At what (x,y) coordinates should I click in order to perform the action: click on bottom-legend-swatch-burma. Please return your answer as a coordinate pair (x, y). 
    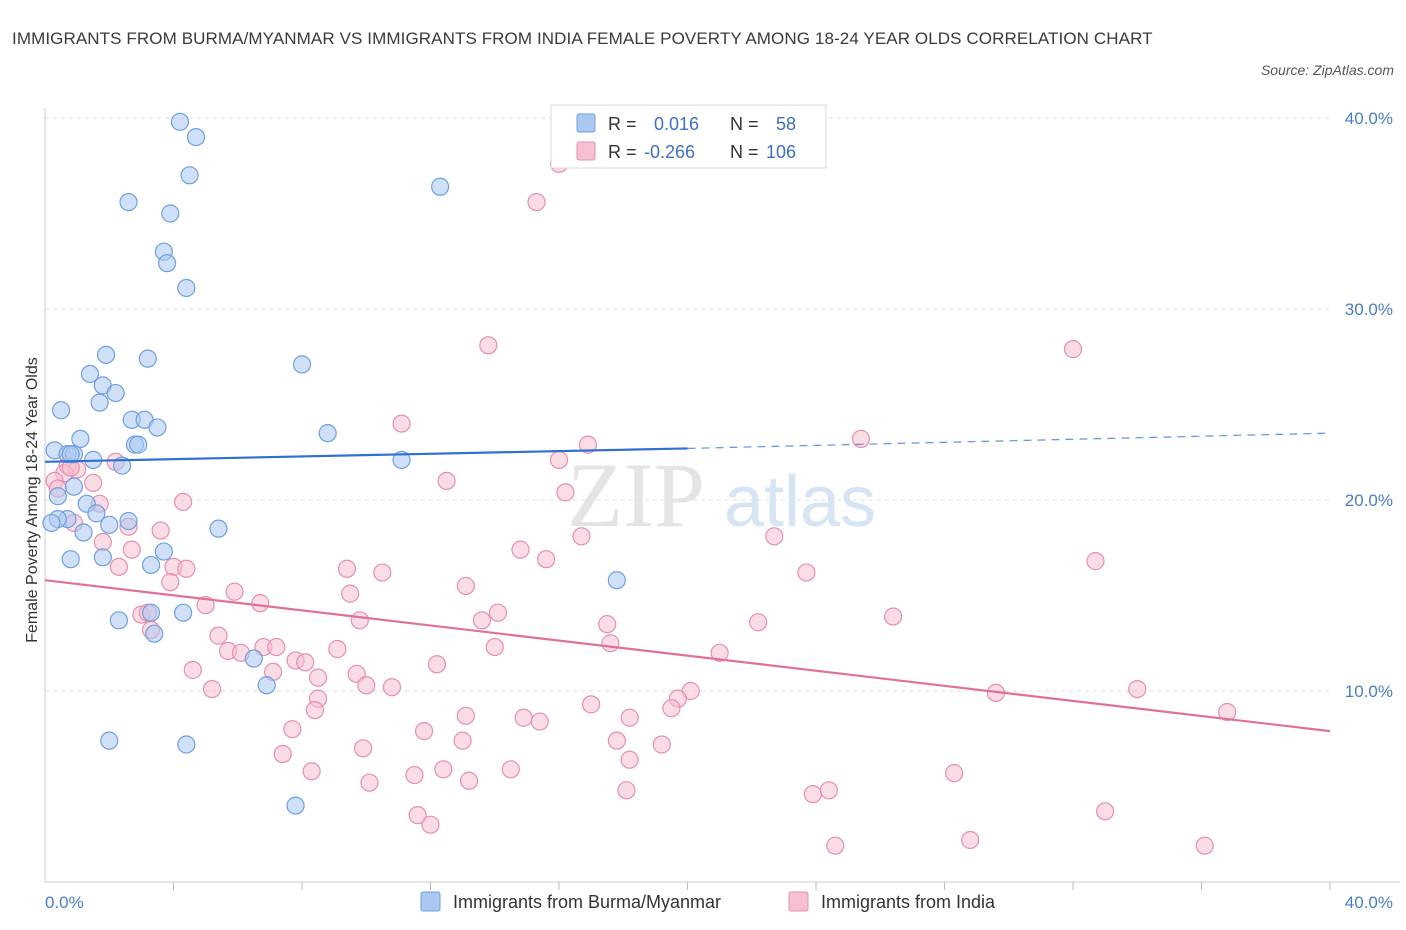
    Looking at the image, I should click on (430, 901).